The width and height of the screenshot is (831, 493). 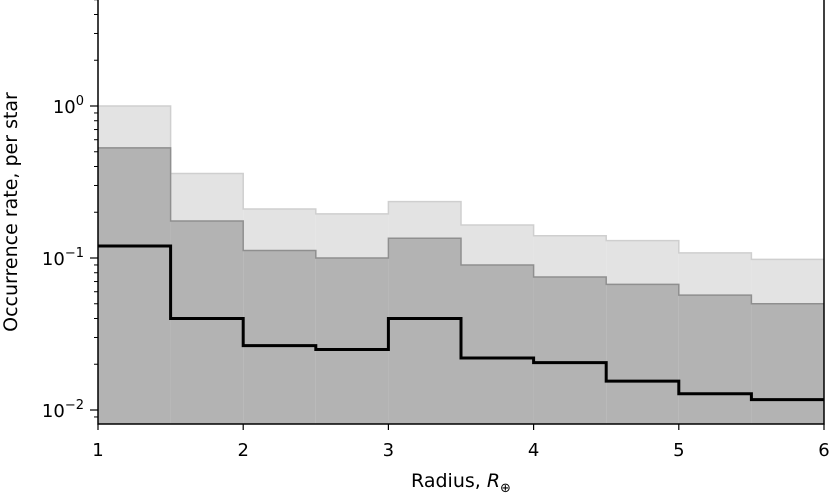 What do you see at coordinates (68, 106) in the screenshot?
I see `y-tick-label: 10⁰` at bounding box center [68, 106].